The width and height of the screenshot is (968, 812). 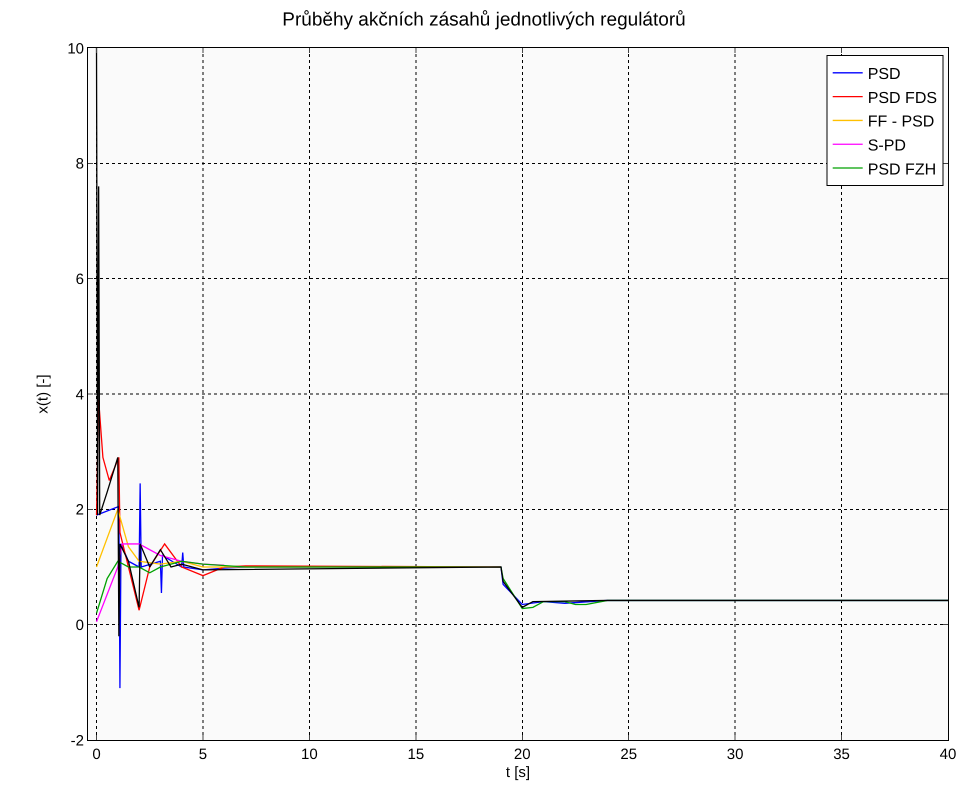 What do you see at coordinates (948, 754) in the screenshot?
I see `x-tick-label: 40` at bounding box center [948, 754].